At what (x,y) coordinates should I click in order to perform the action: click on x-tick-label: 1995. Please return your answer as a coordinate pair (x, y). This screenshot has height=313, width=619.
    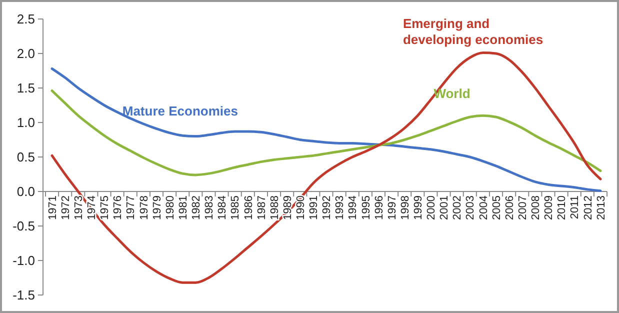
    Looking at the image, I should click on (366, 208).